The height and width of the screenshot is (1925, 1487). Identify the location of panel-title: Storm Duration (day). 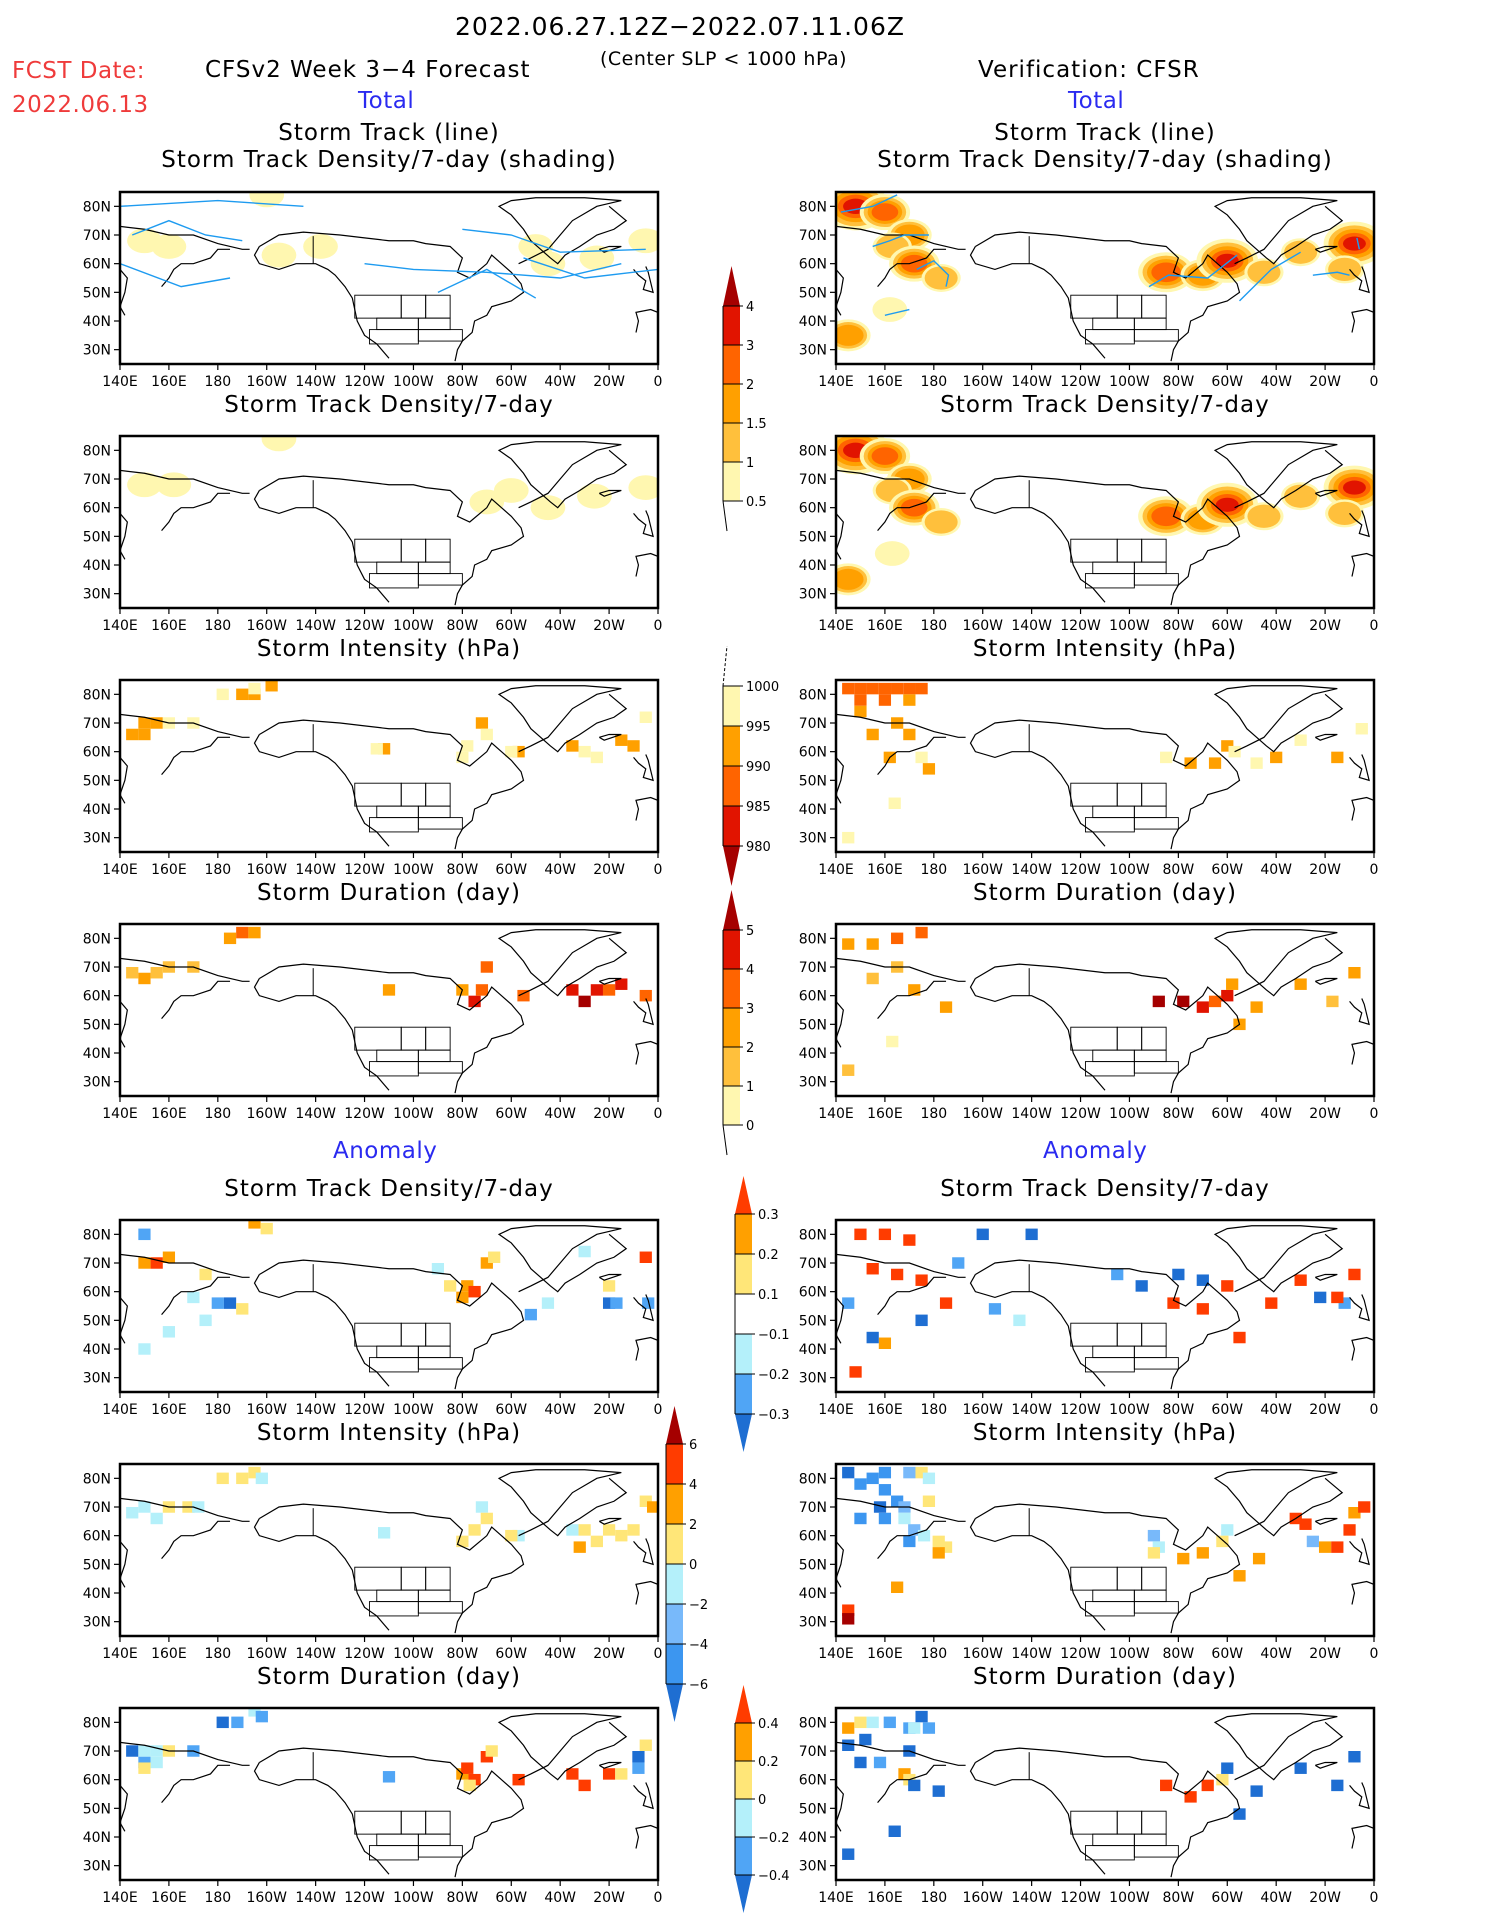
(1105, 893).